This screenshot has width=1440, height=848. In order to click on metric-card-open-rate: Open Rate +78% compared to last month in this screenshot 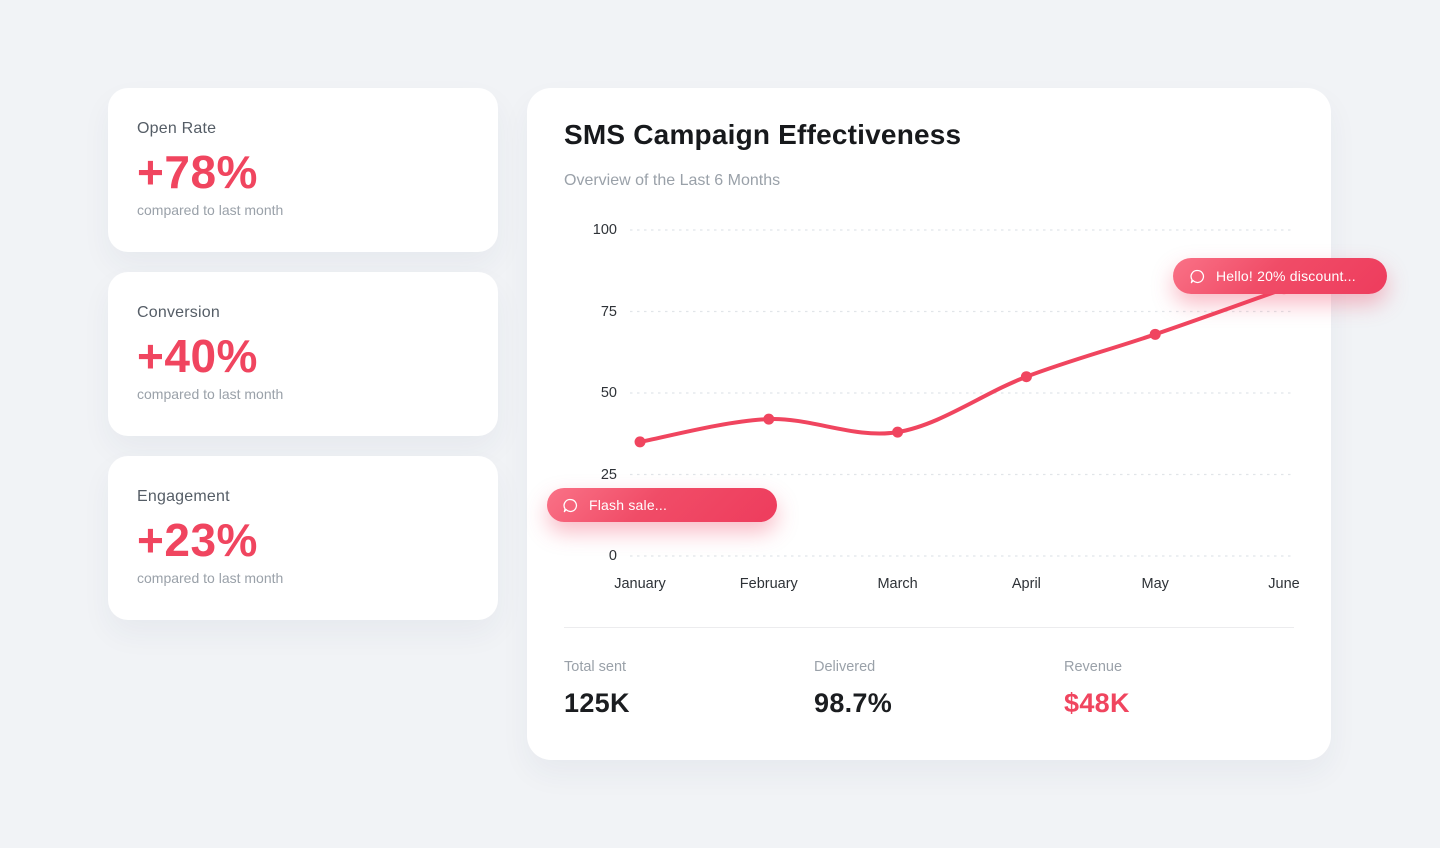, I will do `click(303, 170)`.